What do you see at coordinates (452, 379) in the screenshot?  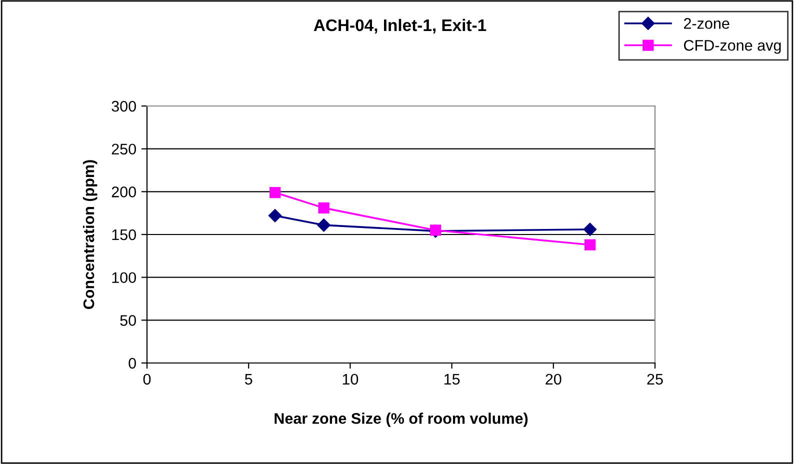 I see `x-tick-label: 15` at bounding box center [452, 379].